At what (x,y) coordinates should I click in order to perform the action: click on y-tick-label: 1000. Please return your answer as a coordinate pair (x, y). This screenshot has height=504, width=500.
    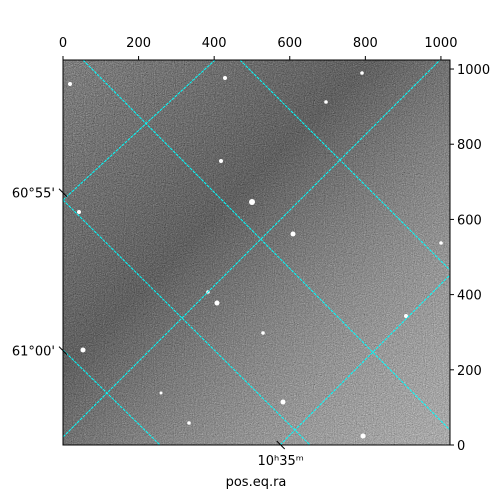
    Looking at the image, I should click on (473, 70).